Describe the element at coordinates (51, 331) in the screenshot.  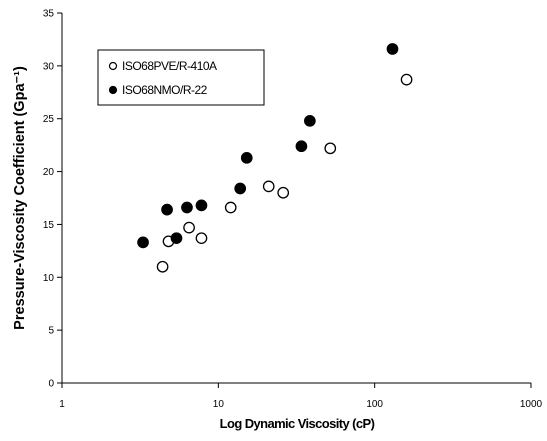
I see `y-tick-label: 5` at that location.